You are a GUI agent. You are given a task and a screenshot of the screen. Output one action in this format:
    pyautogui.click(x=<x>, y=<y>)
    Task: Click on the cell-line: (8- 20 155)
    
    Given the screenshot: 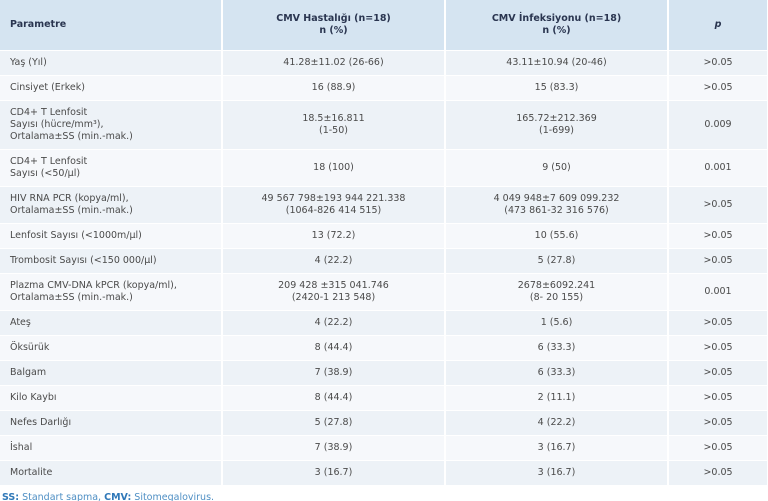 What is the action you would take?
    pyautogui.click(x=556, y=297)
    